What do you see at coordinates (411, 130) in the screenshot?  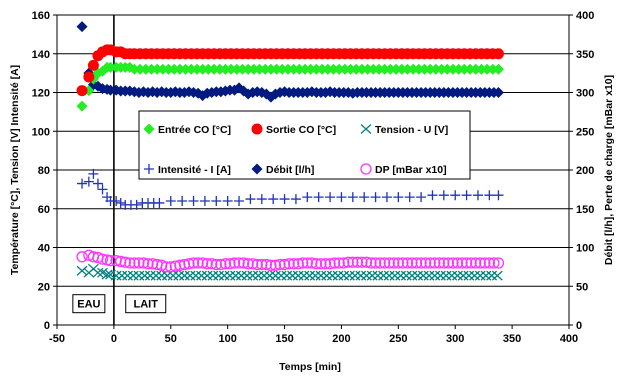 I see `legend-label: Tension - U [V]` at bounding box center [411, 130].